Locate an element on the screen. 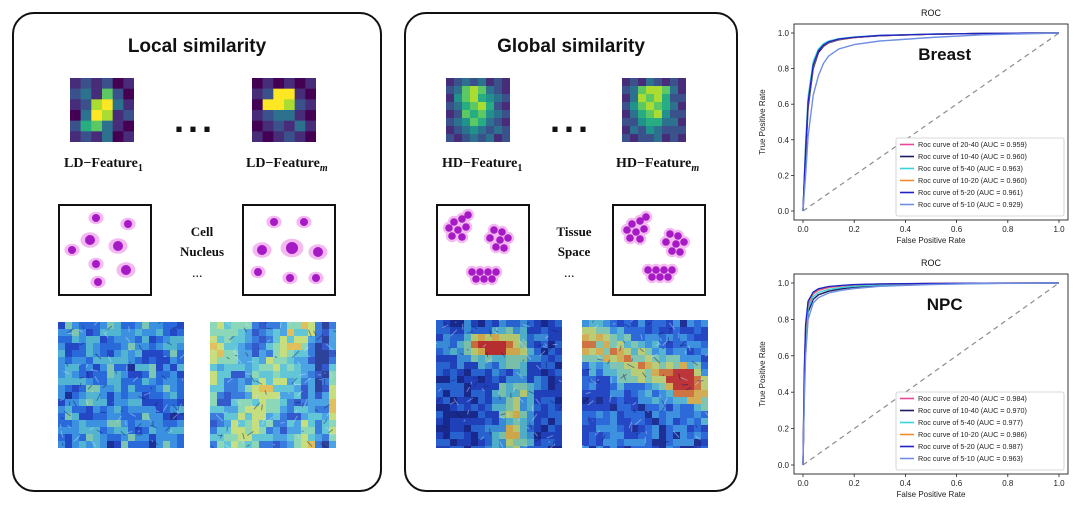  y-tick-label: 0.4 is located at coordinates (784, 392).